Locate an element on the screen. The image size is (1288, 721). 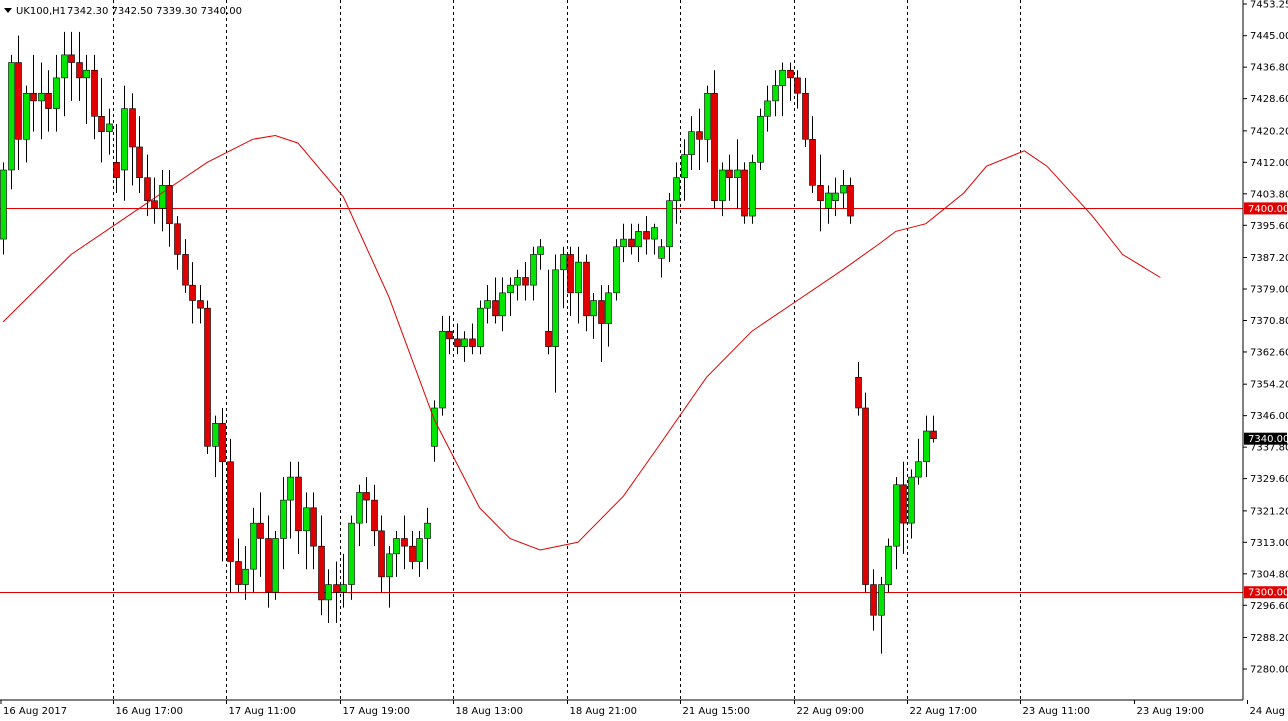
x-tick-label: 18 Aug 21:00 is located at coordinates (603, 711).